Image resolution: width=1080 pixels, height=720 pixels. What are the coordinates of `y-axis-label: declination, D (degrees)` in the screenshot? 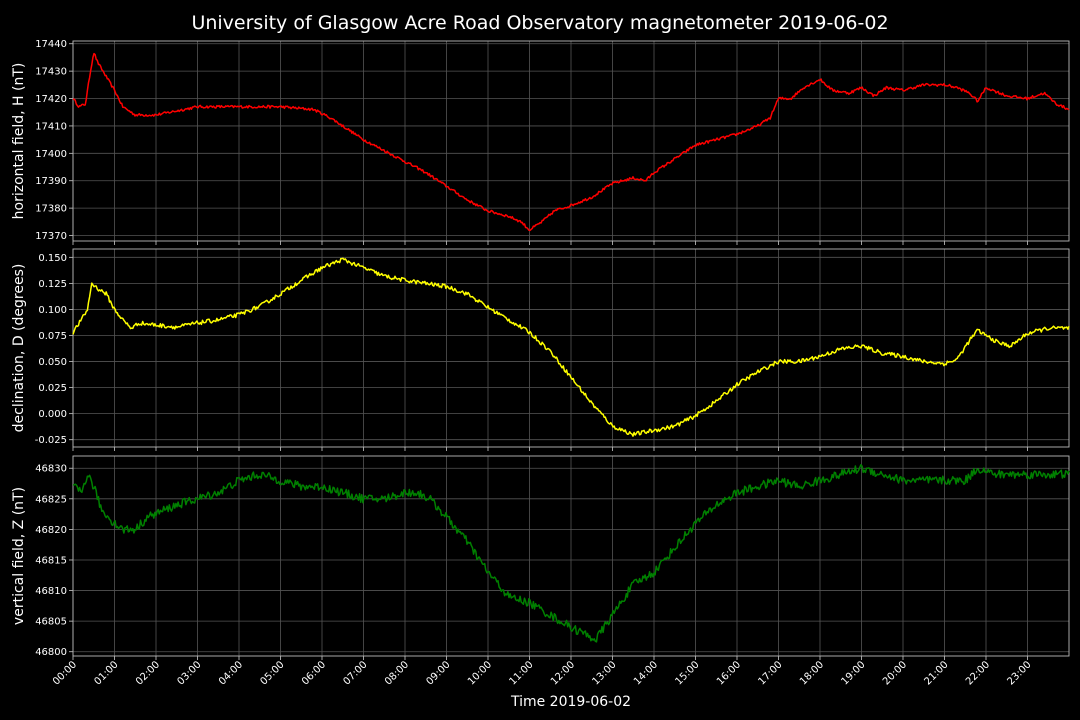 It's located at (19, 348).